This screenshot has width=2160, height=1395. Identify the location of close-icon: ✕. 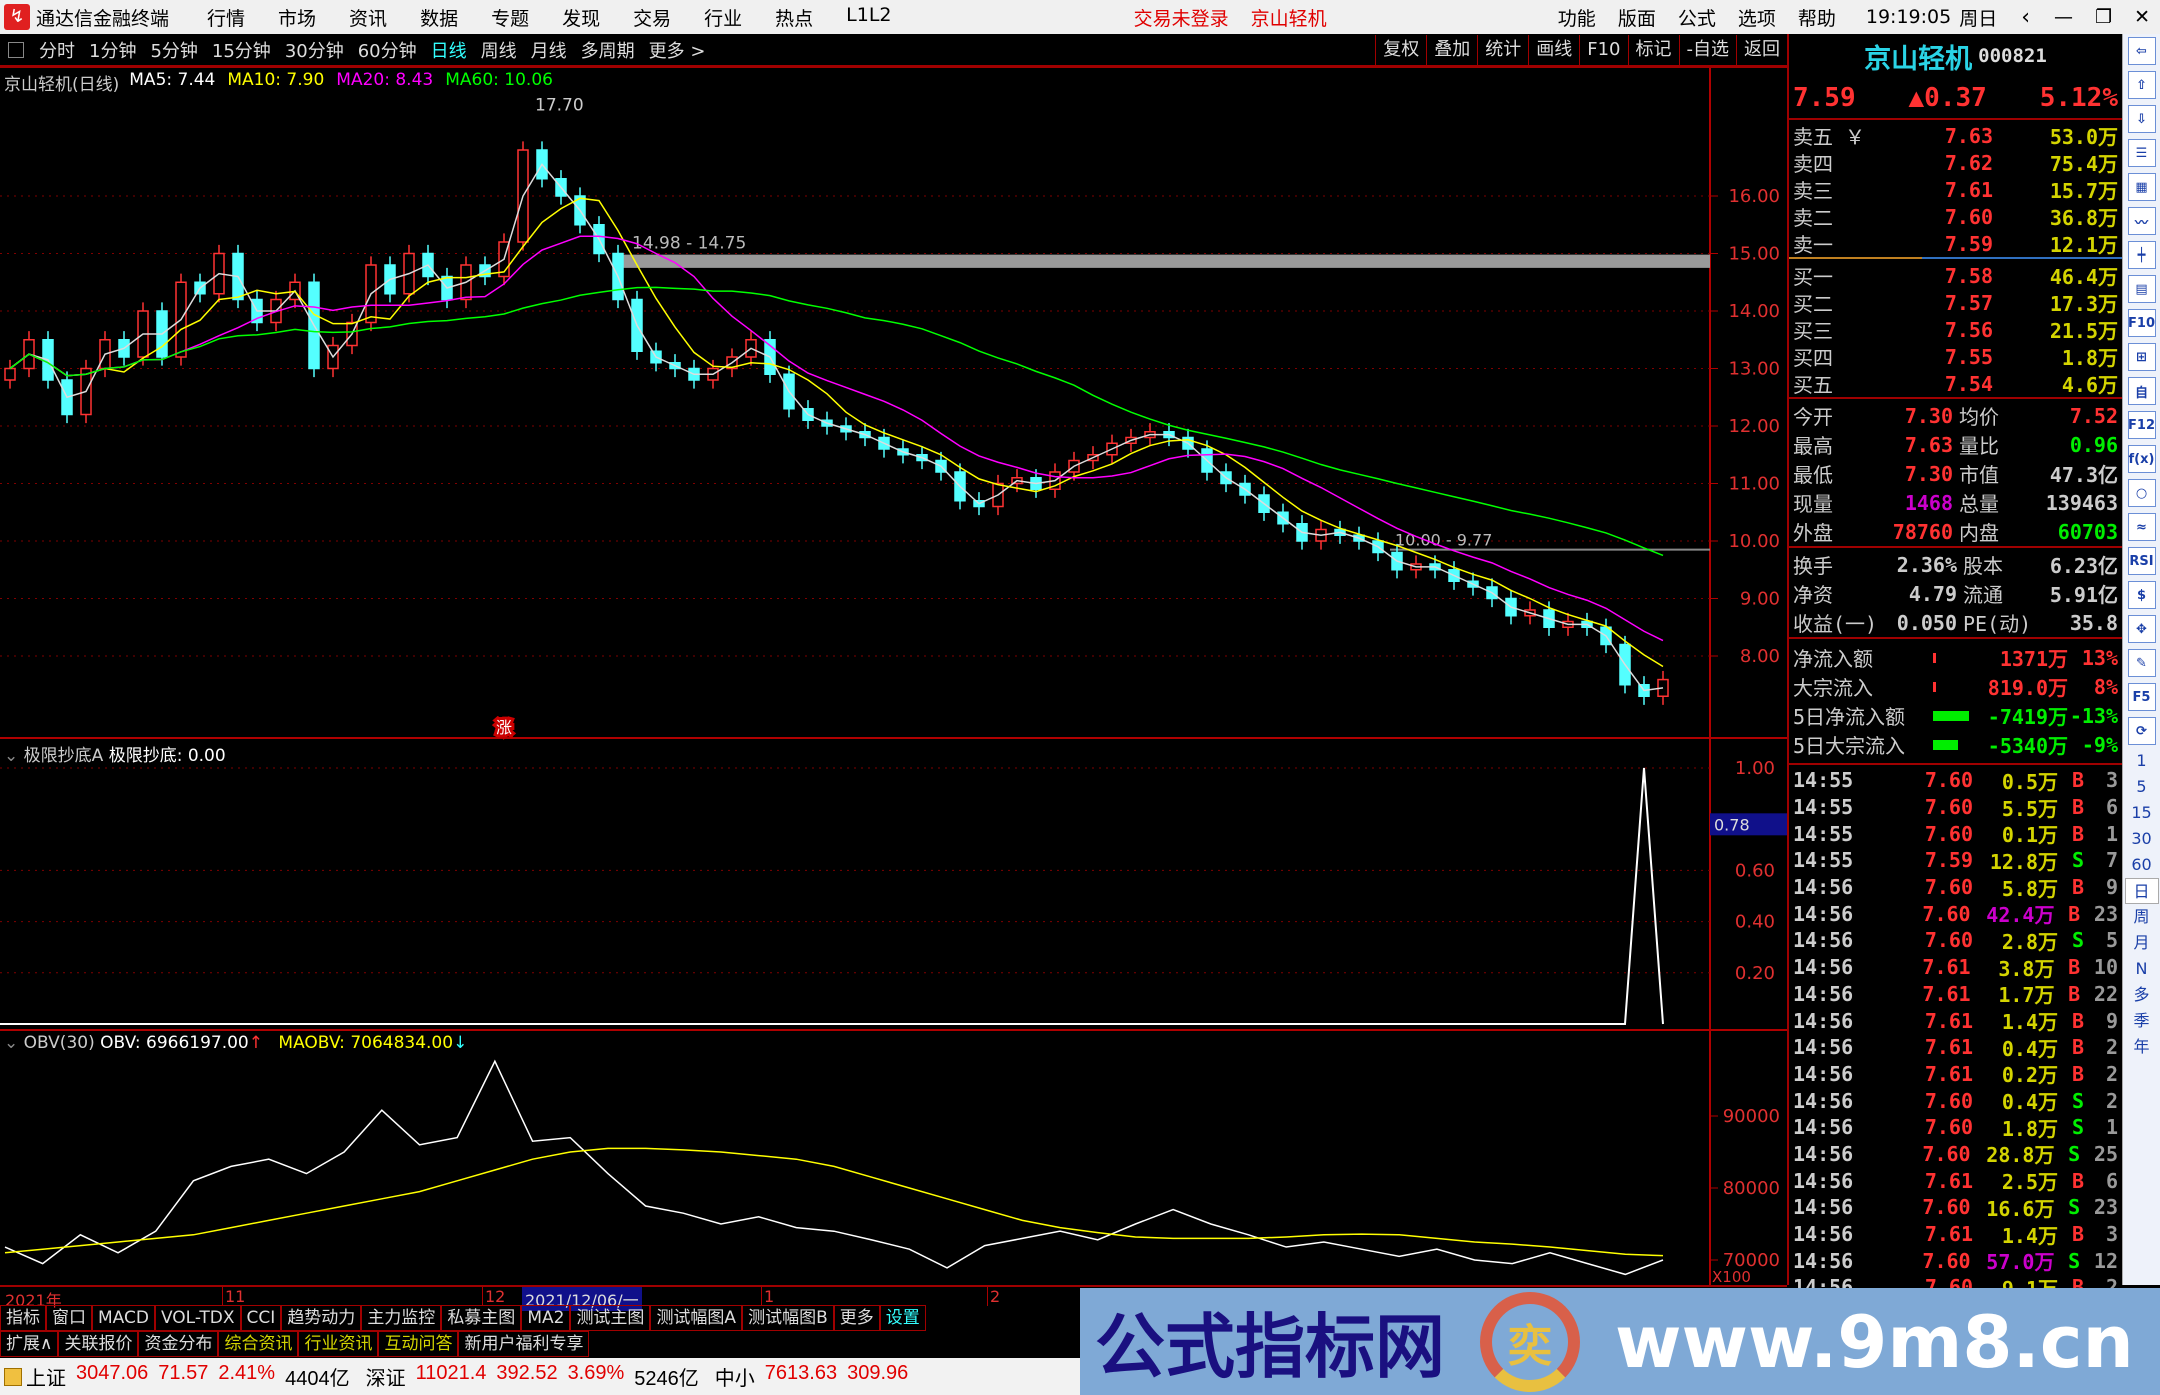
(2142, 17).